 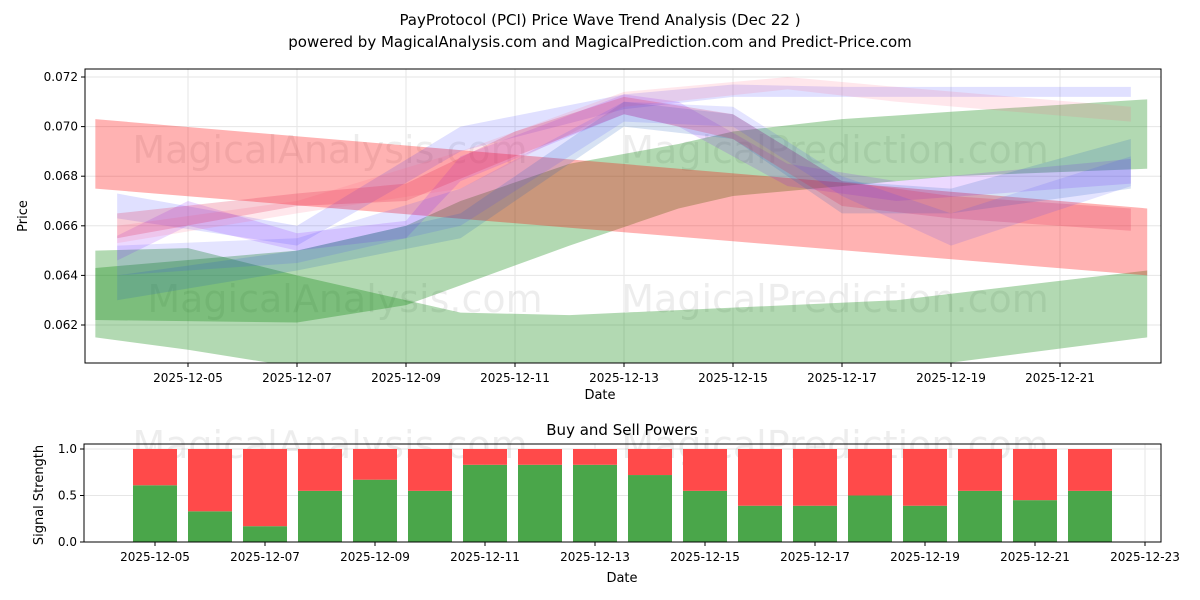 I want to click on signal-chart-title: Buy and Sell Powers, so click(x=622, y=430).